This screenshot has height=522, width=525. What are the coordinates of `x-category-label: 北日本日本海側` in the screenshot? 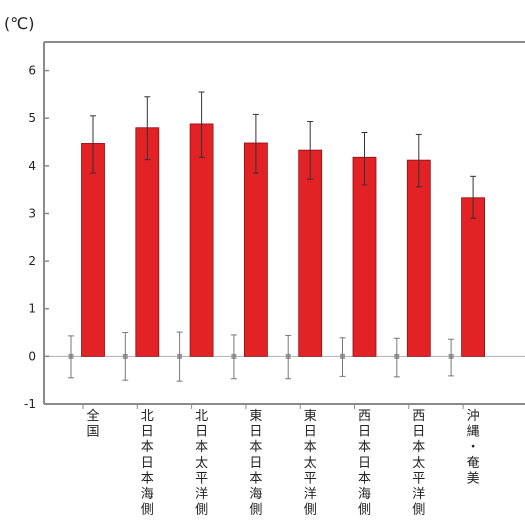 It's located at (147, 463).